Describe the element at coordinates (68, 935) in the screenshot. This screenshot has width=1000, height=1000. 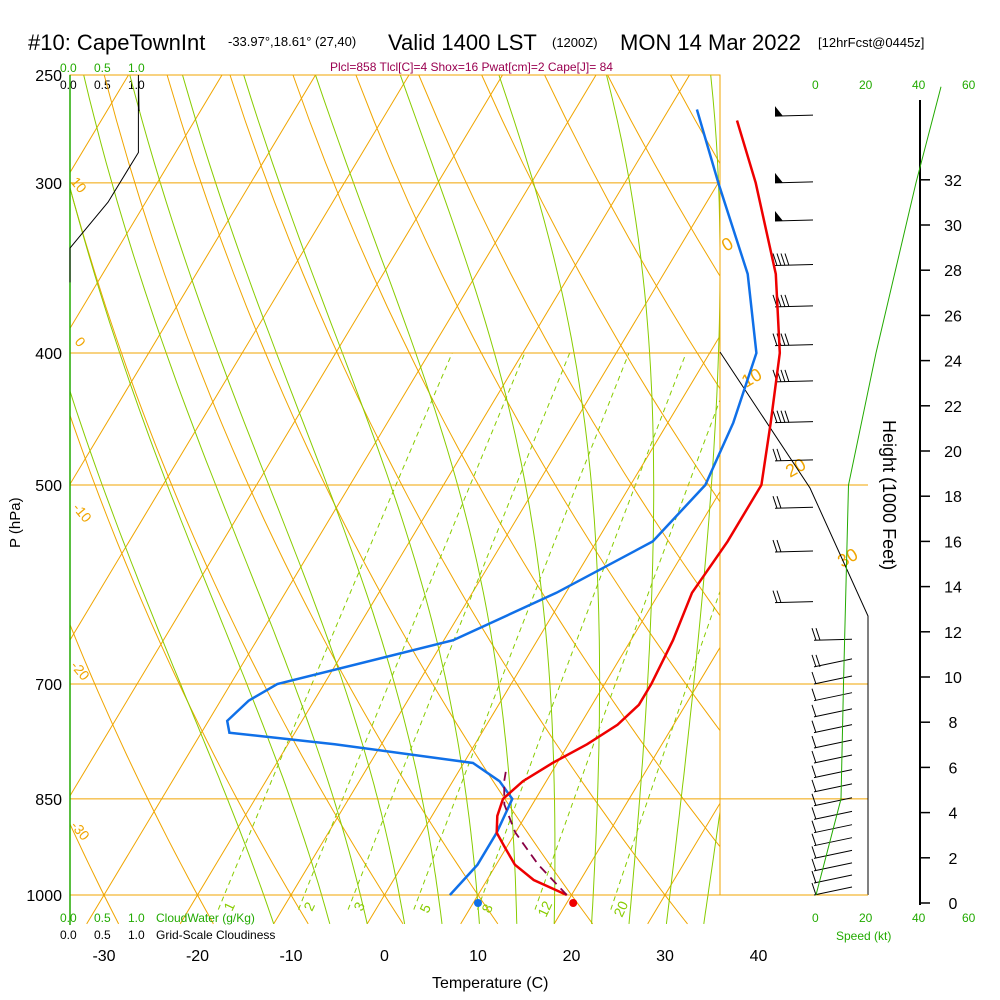
I see `bottom-black-tick: 0.0` at that location.